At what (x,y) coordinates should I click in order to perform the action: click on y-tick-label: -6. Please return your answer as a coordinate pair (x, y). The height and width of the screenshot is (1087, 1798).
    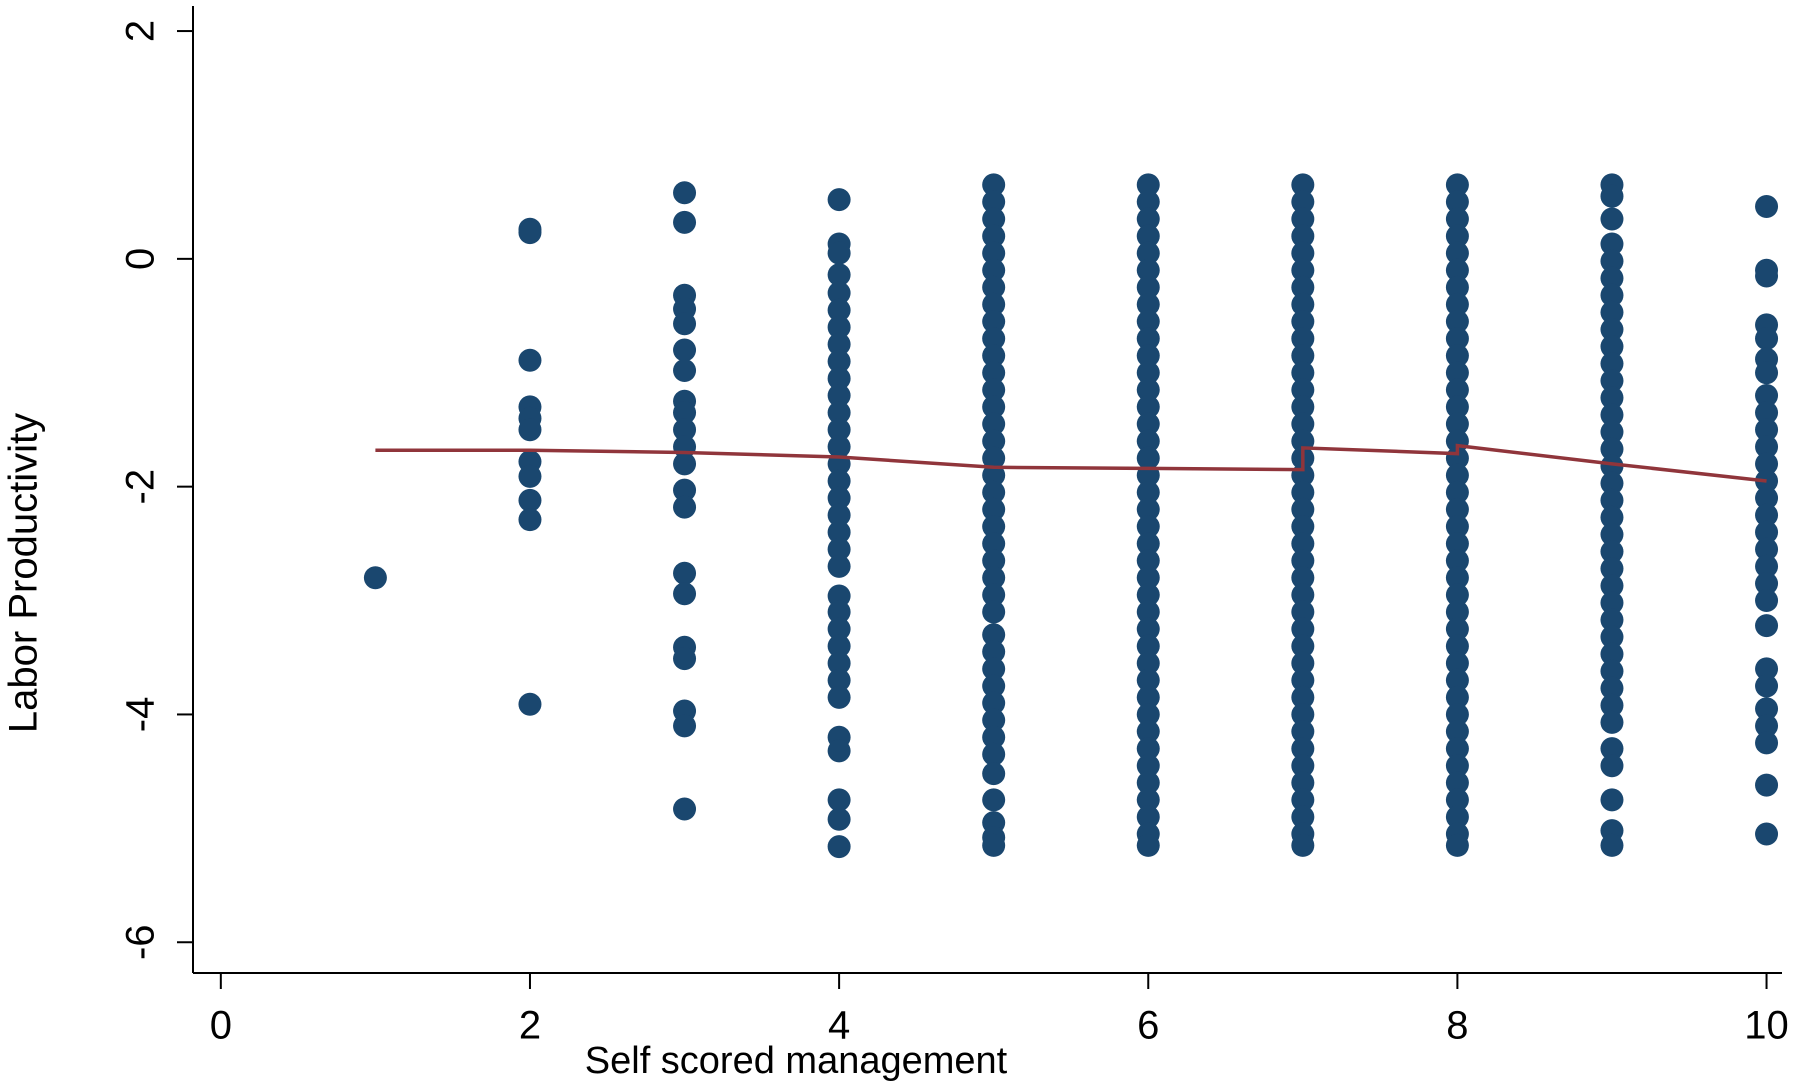
    Looking at the image, I should click on (141, 942).